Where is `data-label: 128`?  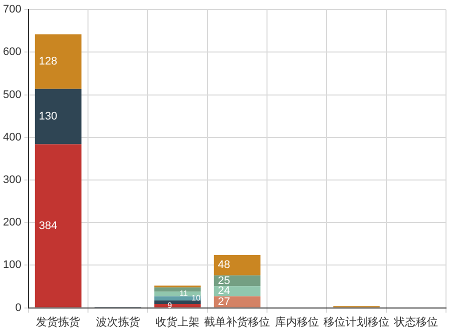 data-label: 128 is located at coordinates (48, 62).